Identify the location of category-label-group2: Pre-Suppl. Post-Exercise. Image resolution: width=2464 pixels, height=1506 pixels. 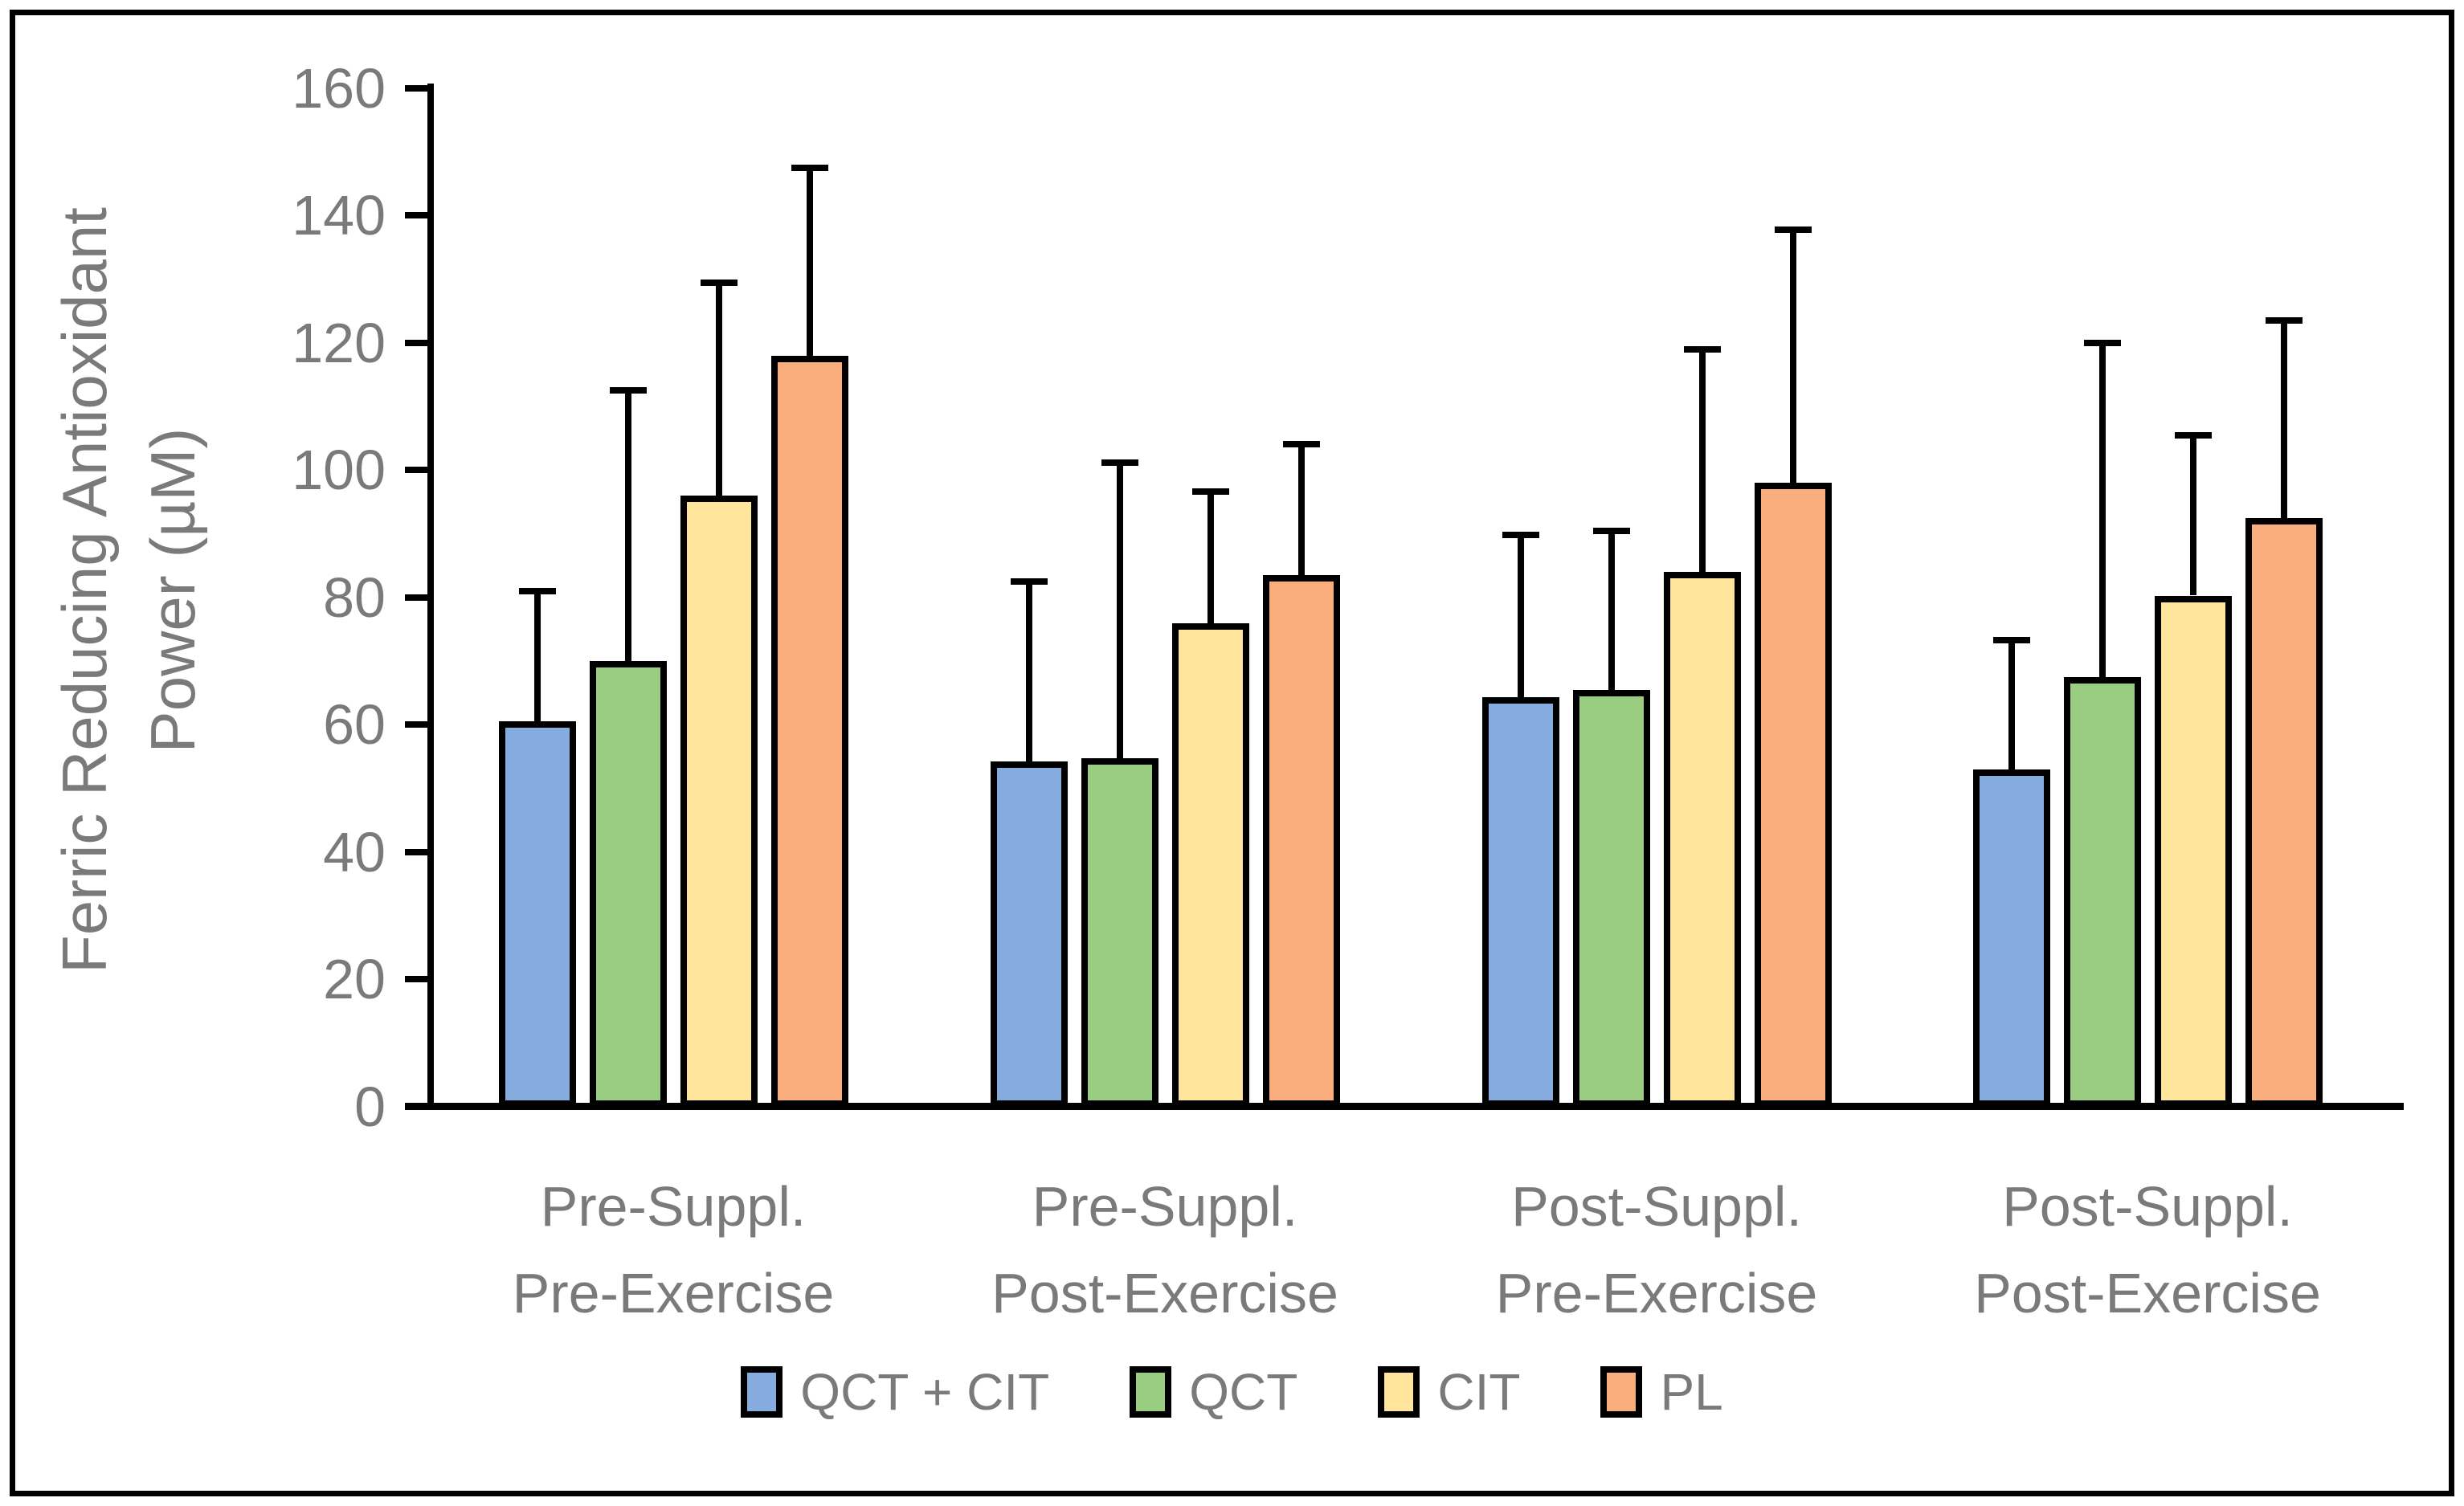
(1165, 1250).